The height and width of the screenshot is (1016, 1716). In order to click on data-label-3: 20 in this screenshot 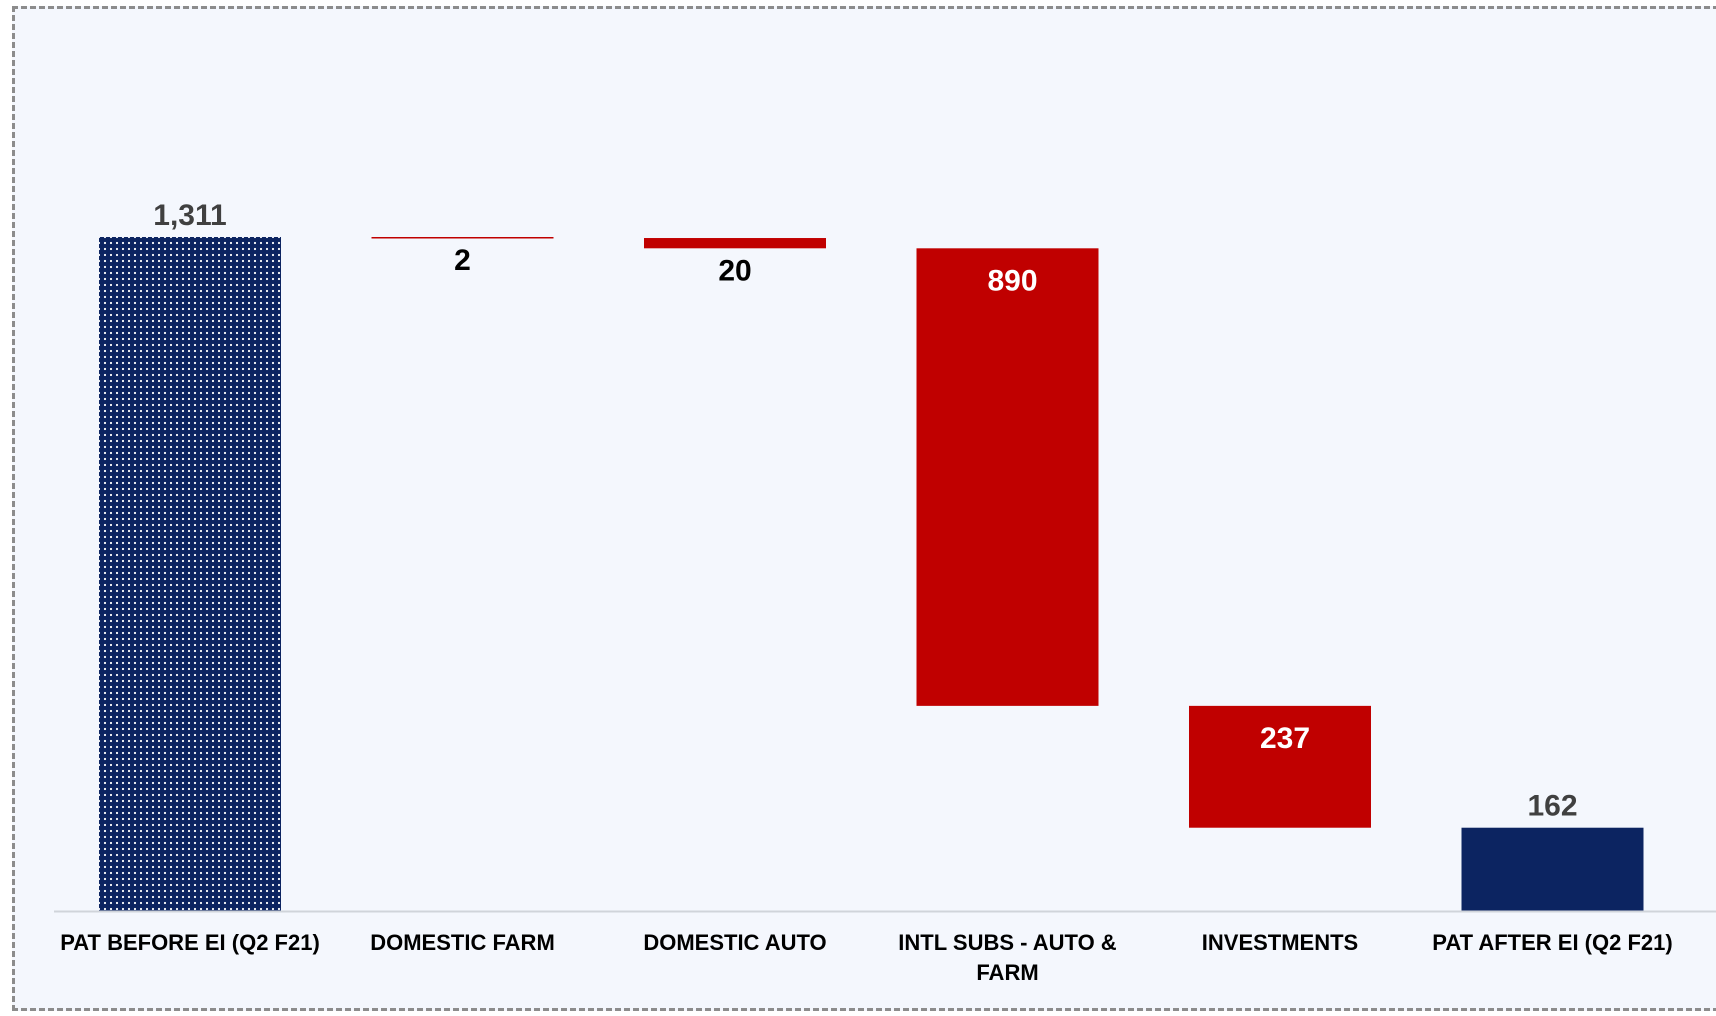, I will do `click(734, 270)`.